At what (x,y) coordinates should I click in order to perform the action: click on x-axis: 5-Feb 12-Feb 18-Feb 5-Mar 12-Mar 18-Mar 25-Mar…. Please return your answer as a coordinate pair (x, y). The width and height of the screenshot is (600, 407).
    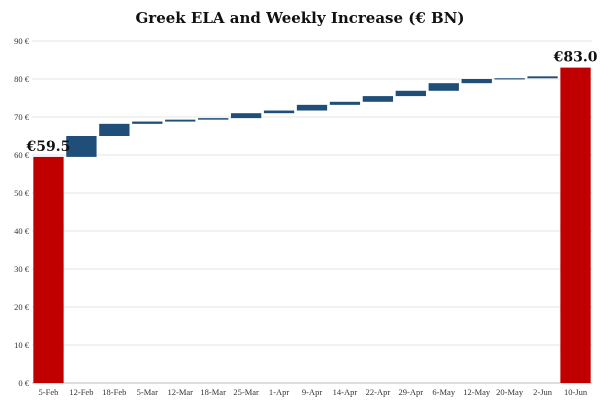
    Looking at the image, I should click on (313, 392).